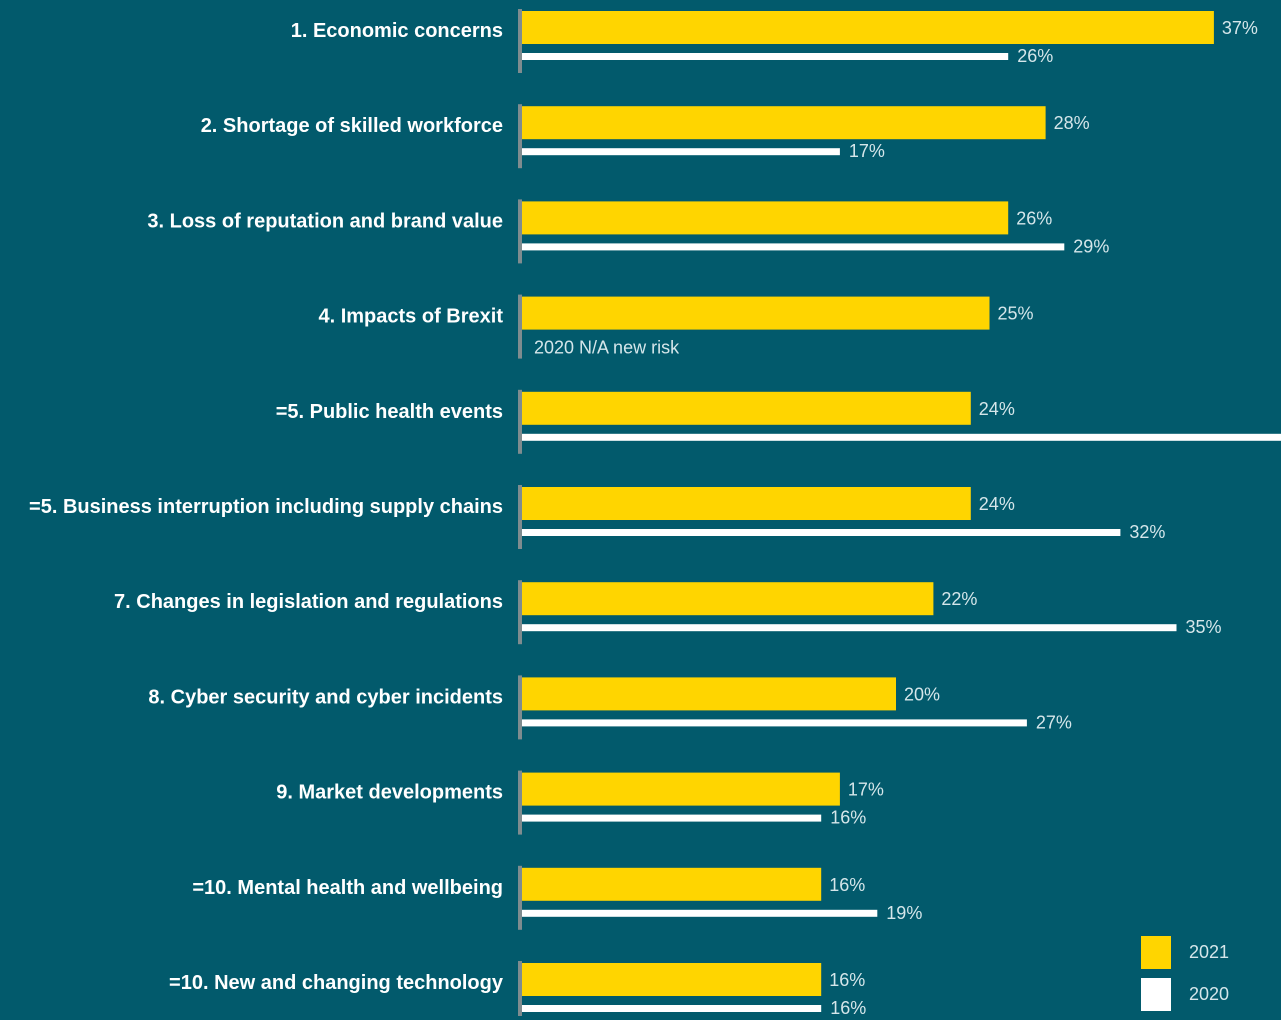 Image resolution: width=1281 pixels, height=1020 pixels. What do you see at coordinates (325, 697) in the screenshot?
I see `category-label: 8. Cyber security and cyber incidents` at bounding box center [325, 697].